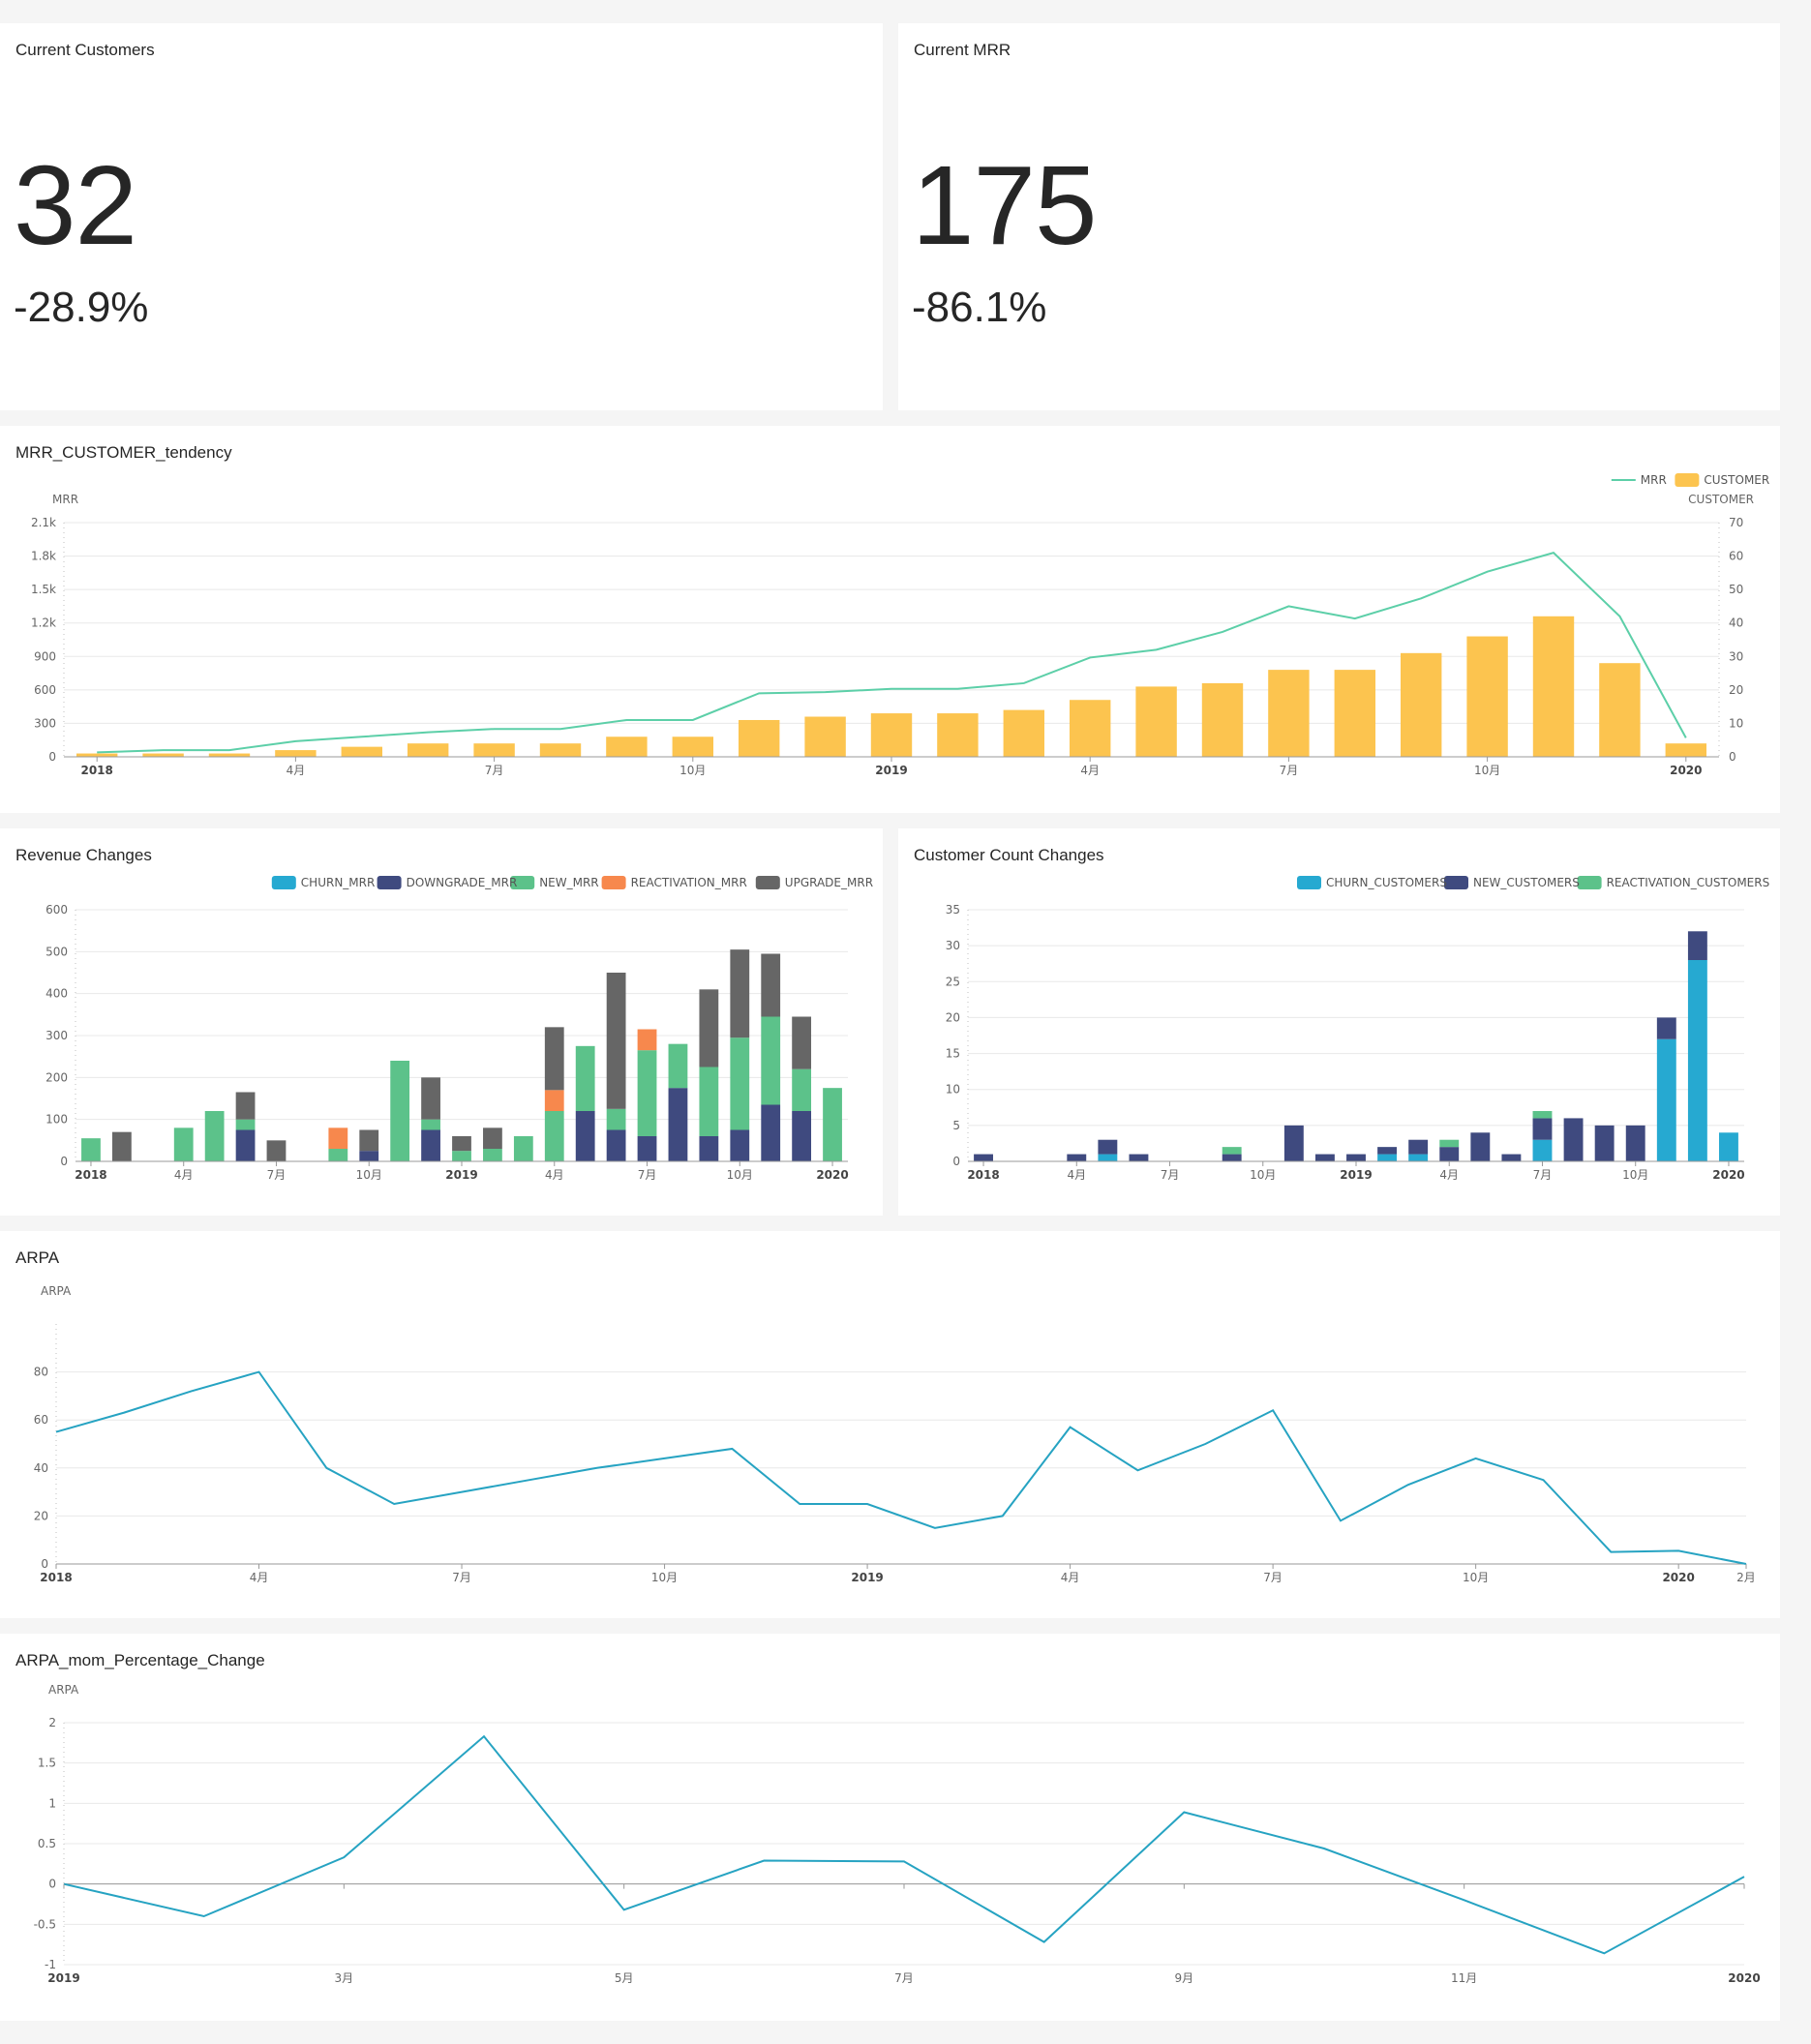  I want to click on y-tick-label: 1.8k, so click(43, 556).